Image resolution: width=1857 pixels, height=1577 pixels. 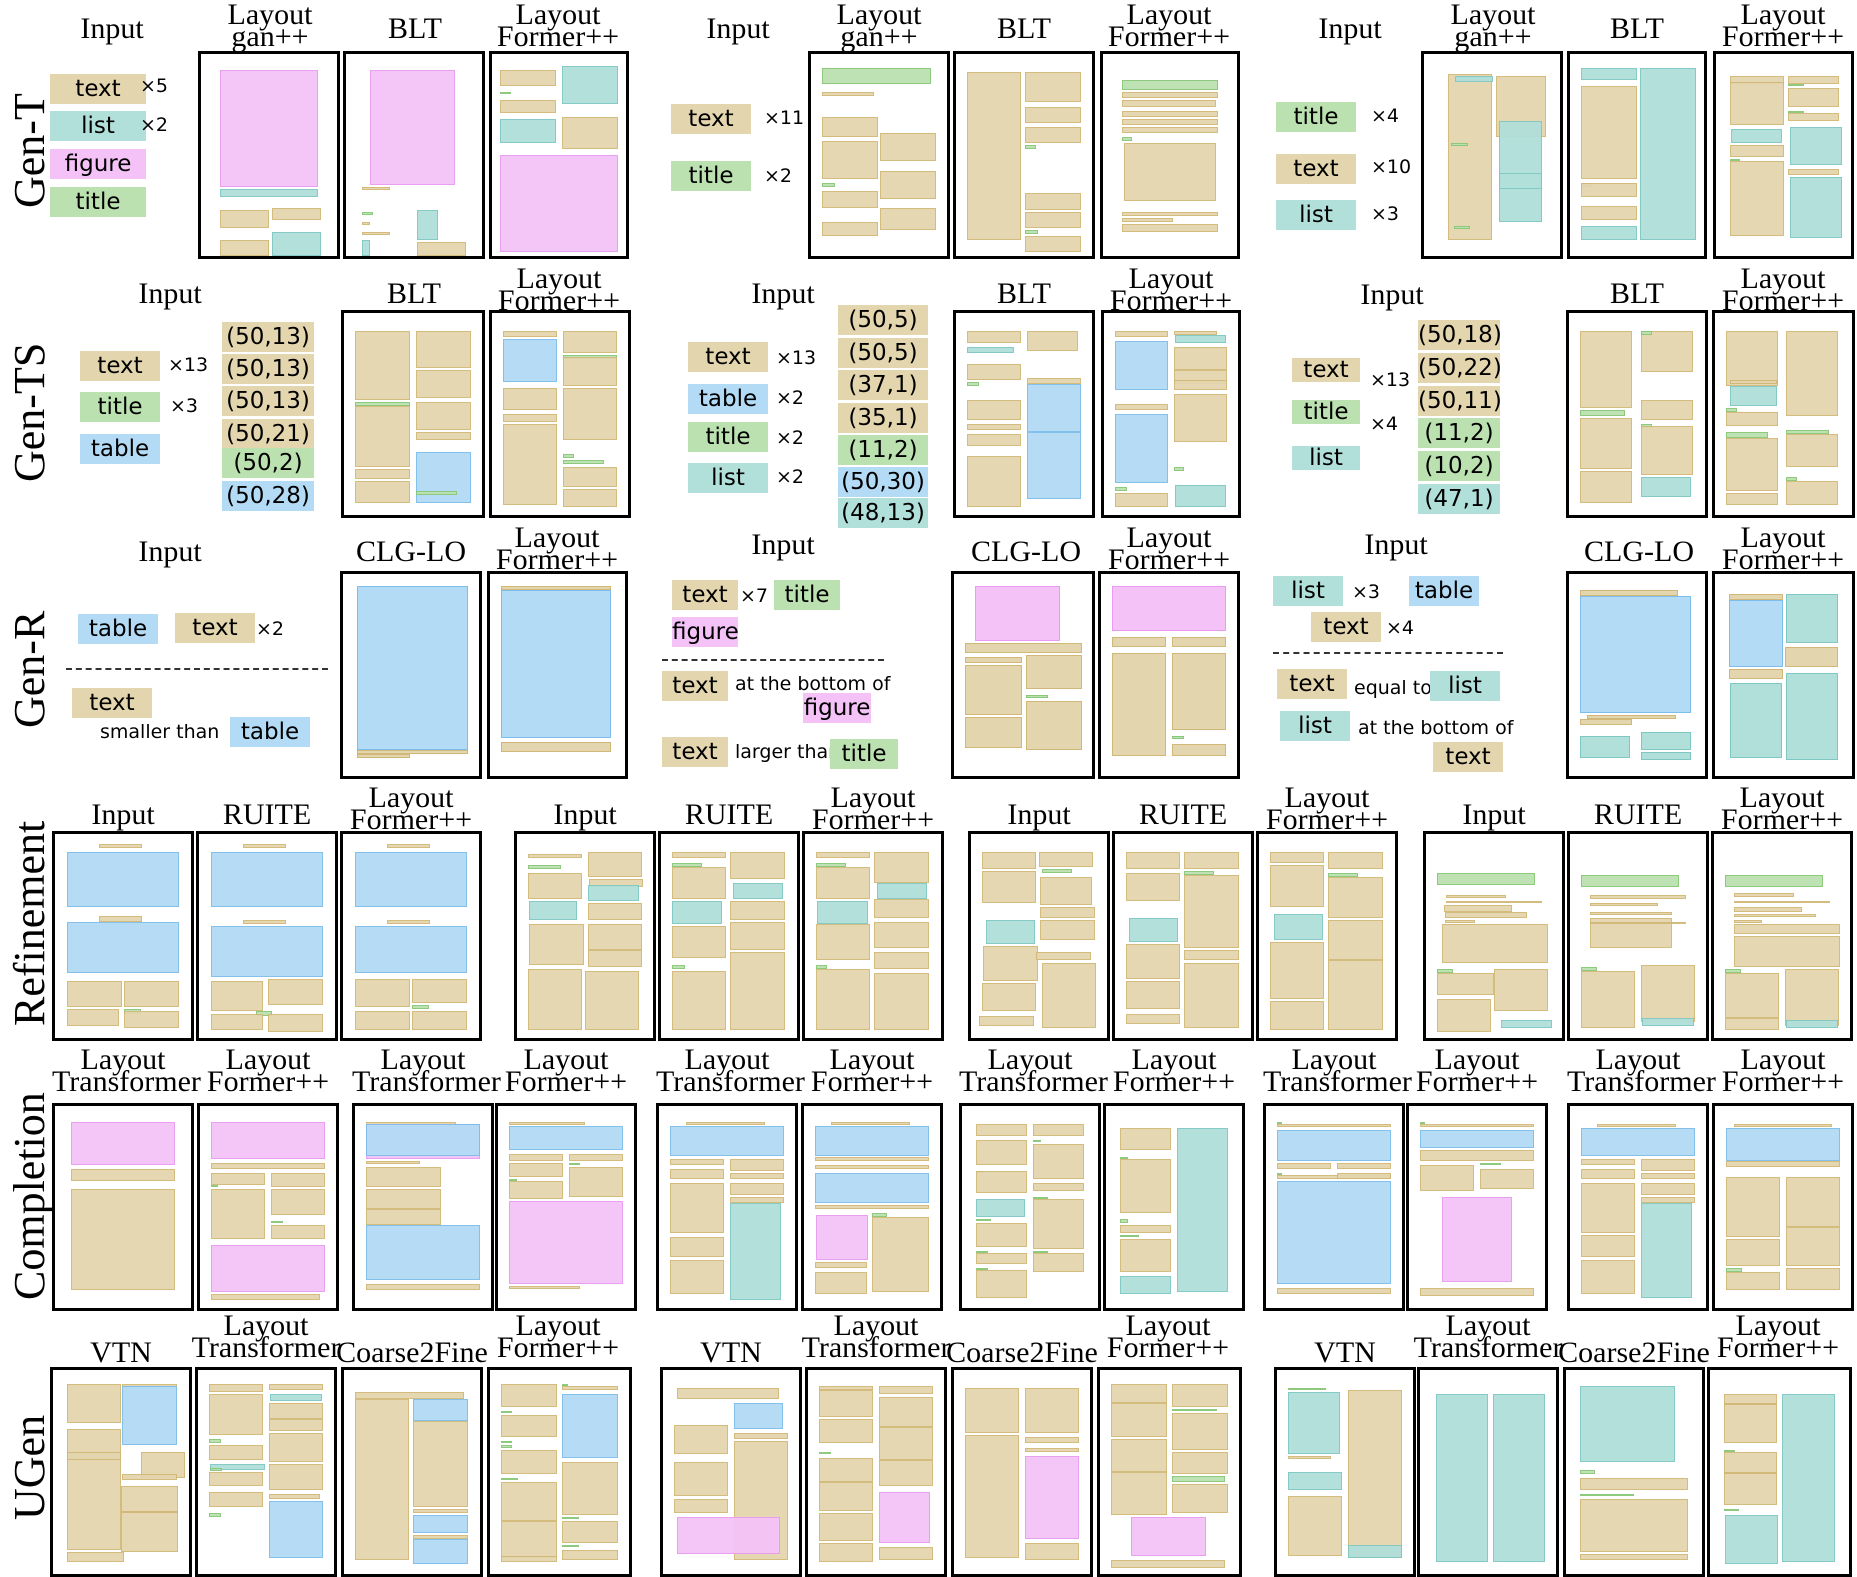 What do you see at coordinates (879, 26) in the screenshot?
I see `method-title: Layout gan++` at bounding box center [879, 26].